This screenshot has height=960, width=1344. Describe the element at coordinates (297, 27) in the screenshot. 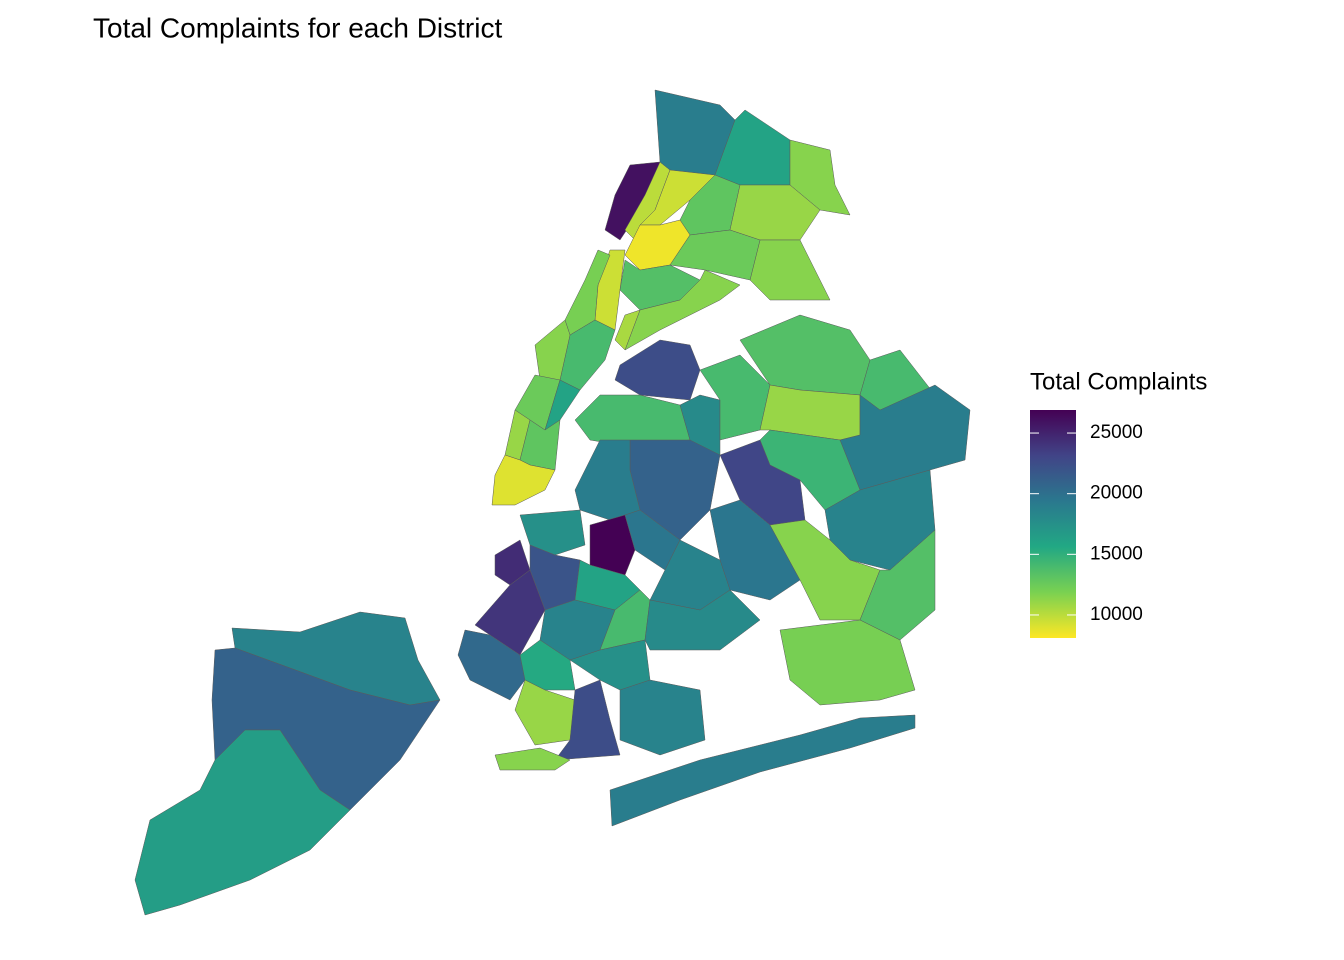

I see `chart-title: Total Complaints for each District` at that location.